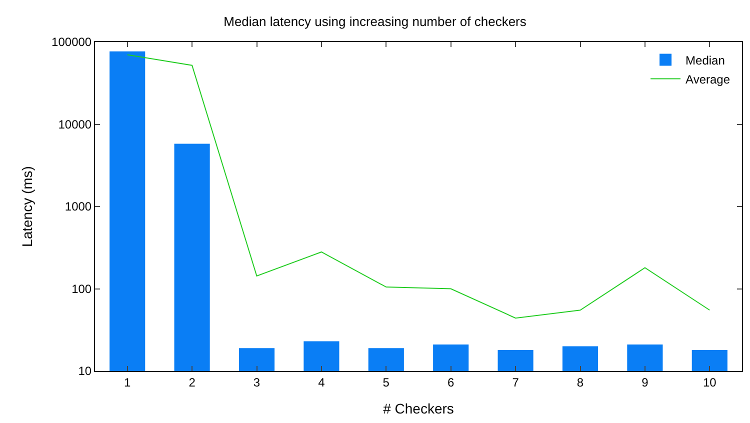 The image size is (750, 423). I want to click on x-tick-label: 5, so click(386, 382).